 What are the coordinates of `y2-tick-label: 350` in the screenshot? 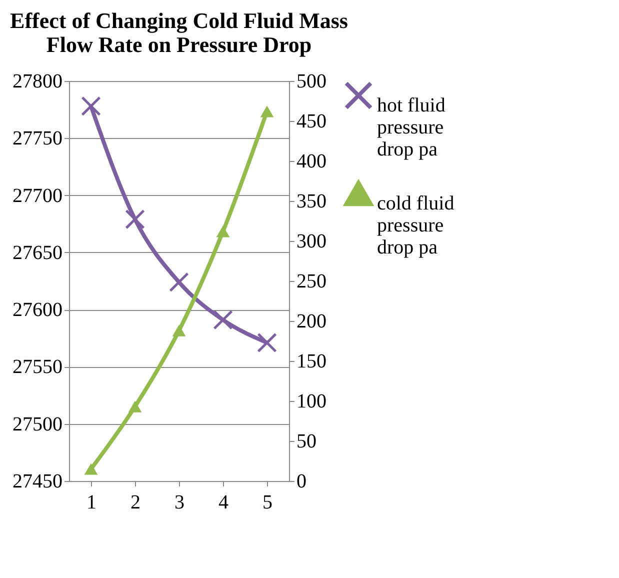 It's located at (311, 201).